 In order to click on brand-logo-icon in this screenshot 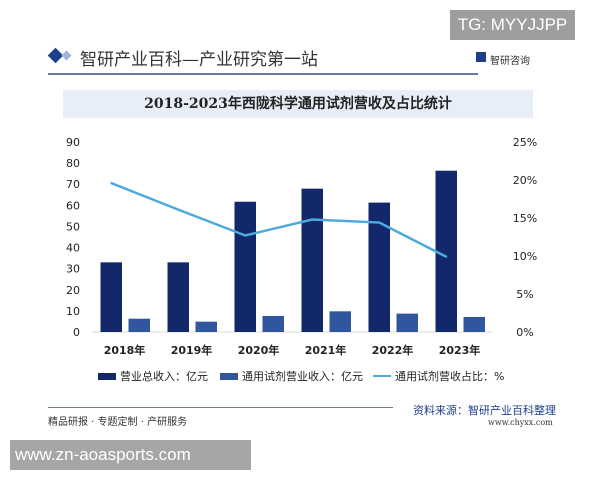, I will do `click(481, 57)`.